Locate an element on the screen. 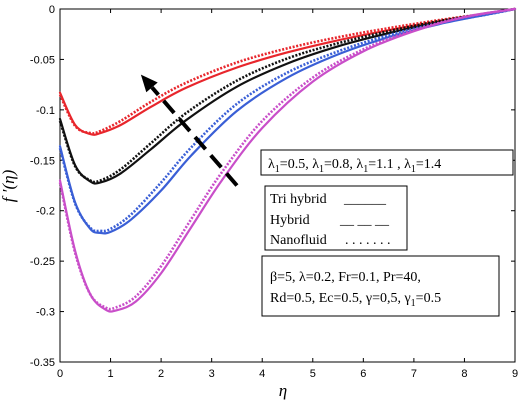 This screenshot has height=403, width=520. x-tick-label: 5 is located at coordinates (313, 374).